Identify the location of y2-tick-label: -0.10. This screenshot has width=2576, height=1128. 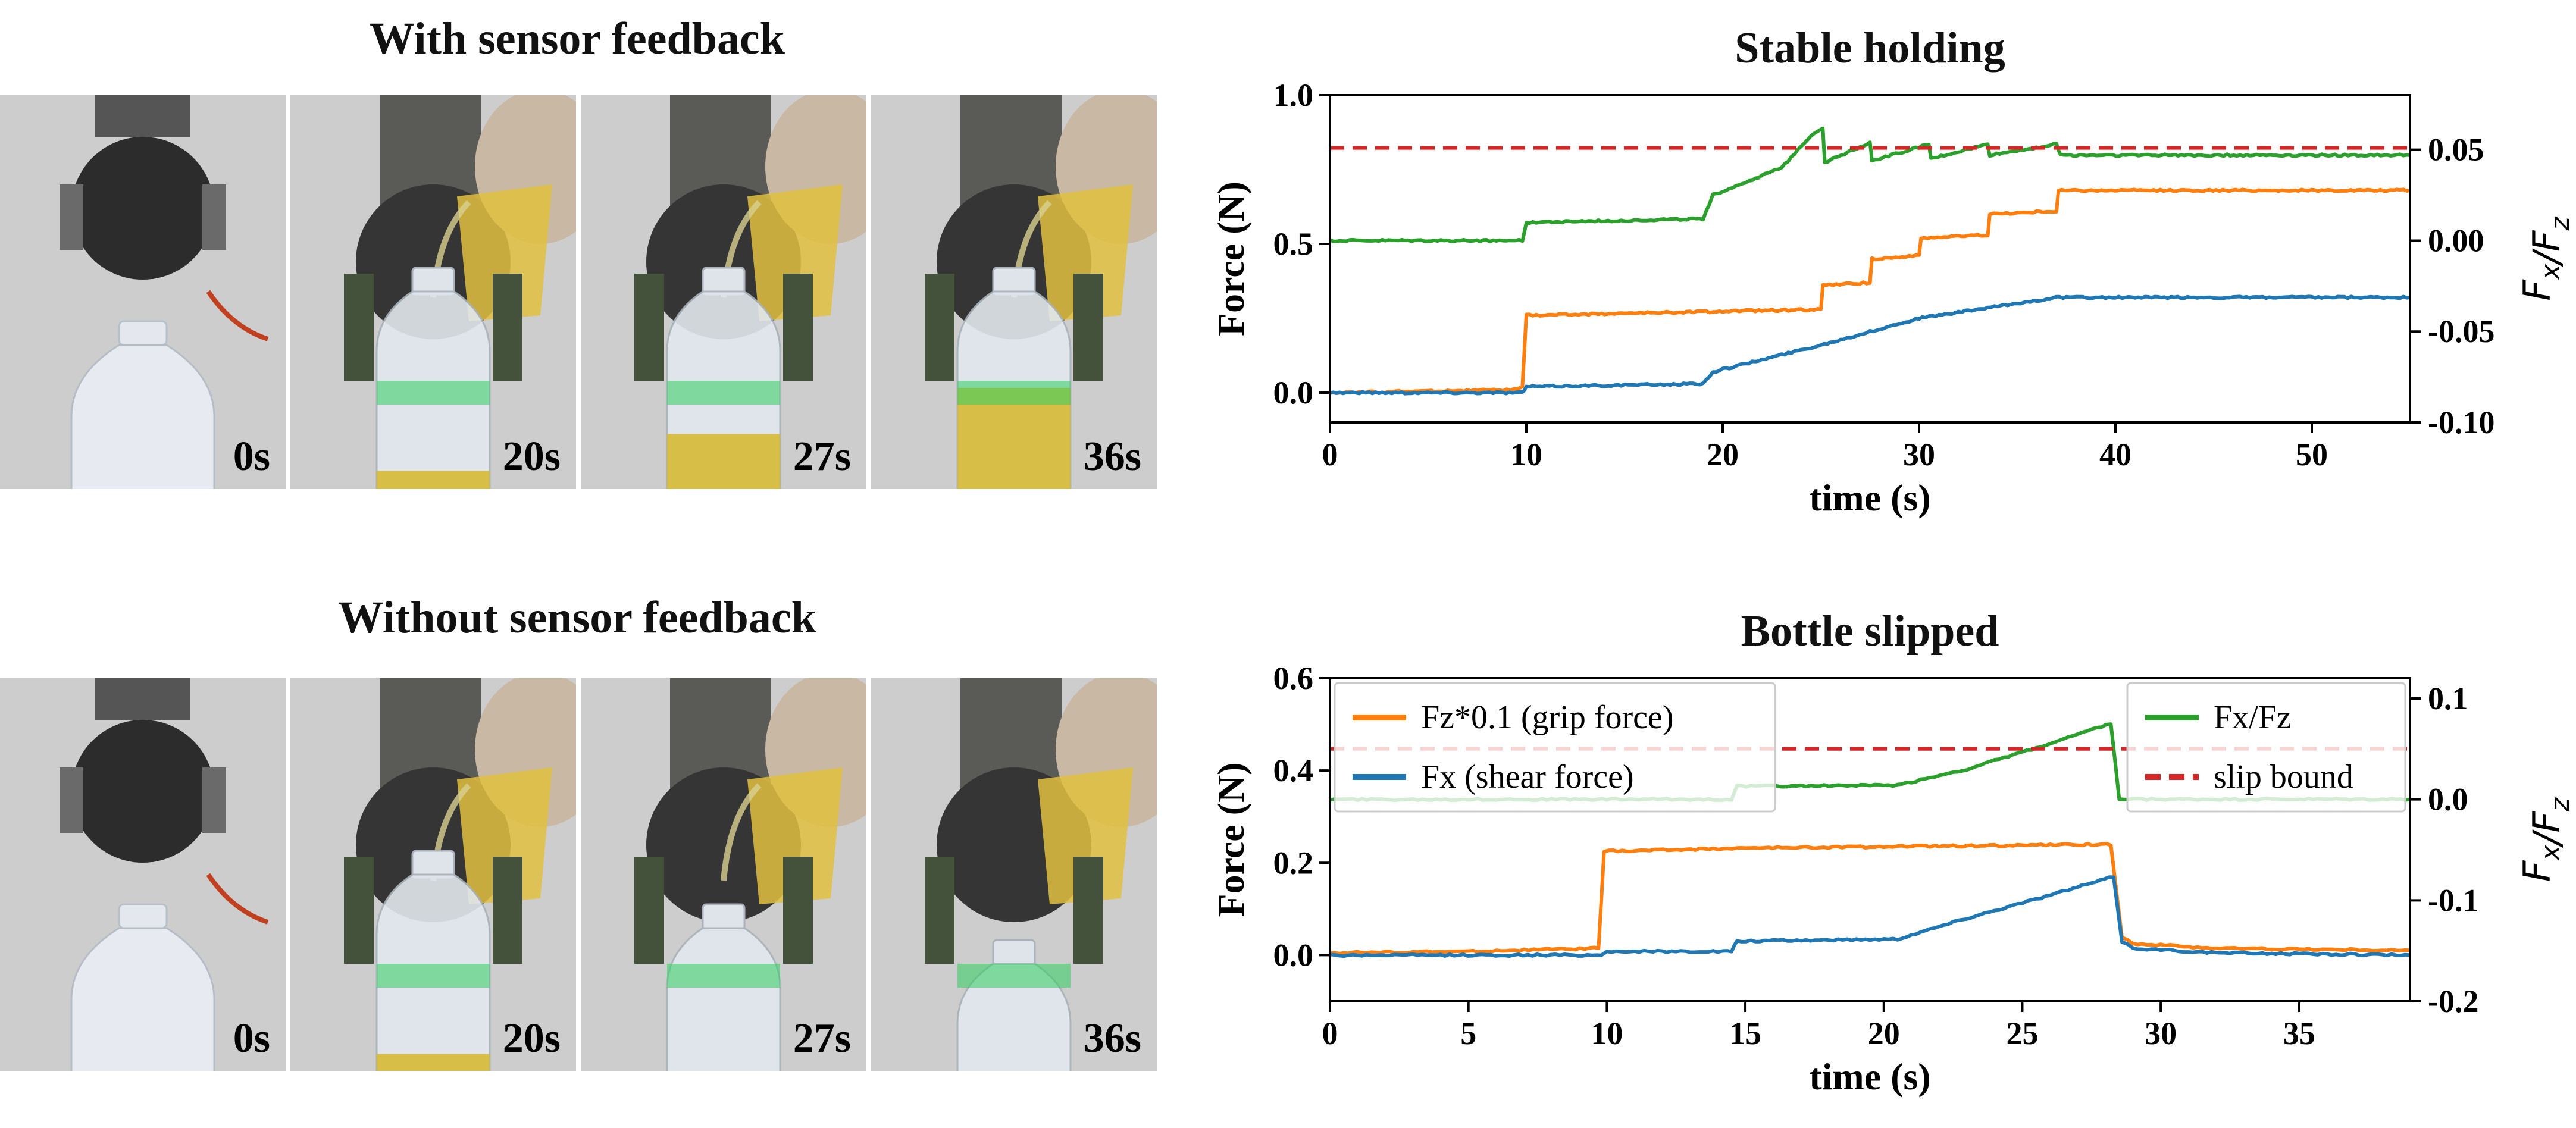
(2461, 422).